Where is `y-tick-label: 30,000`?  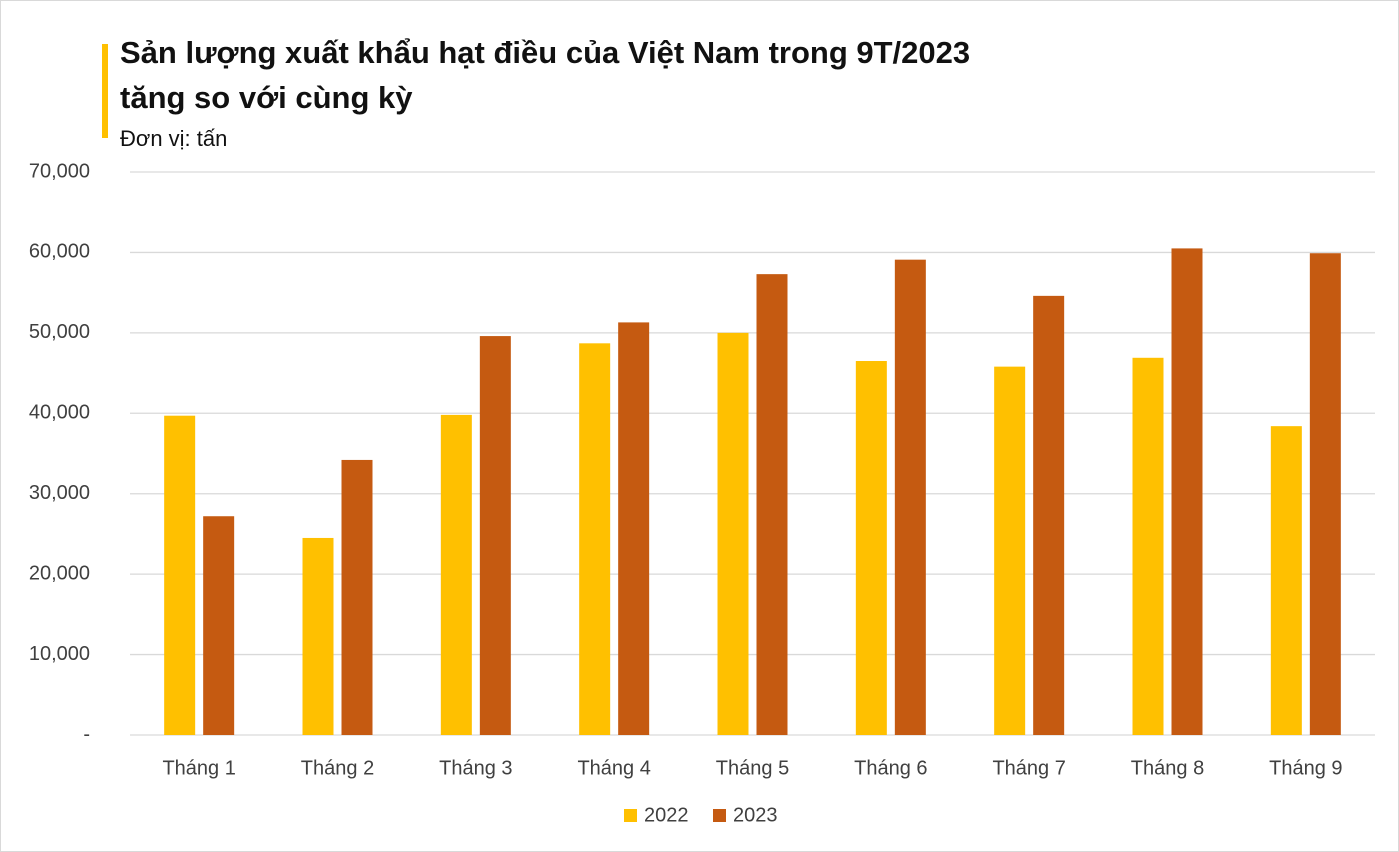 y-tick-label: 30,000 is located at coordinates (59, 493).